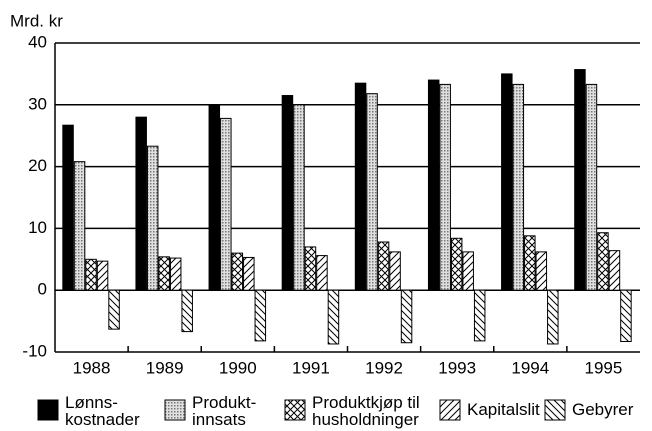 The width and height of the screenshot is (652, 431). What do you see at coordinates (311, 367) in the screenshot?
I see `x-tick-label: 1991` at bounding box center [311, 367].